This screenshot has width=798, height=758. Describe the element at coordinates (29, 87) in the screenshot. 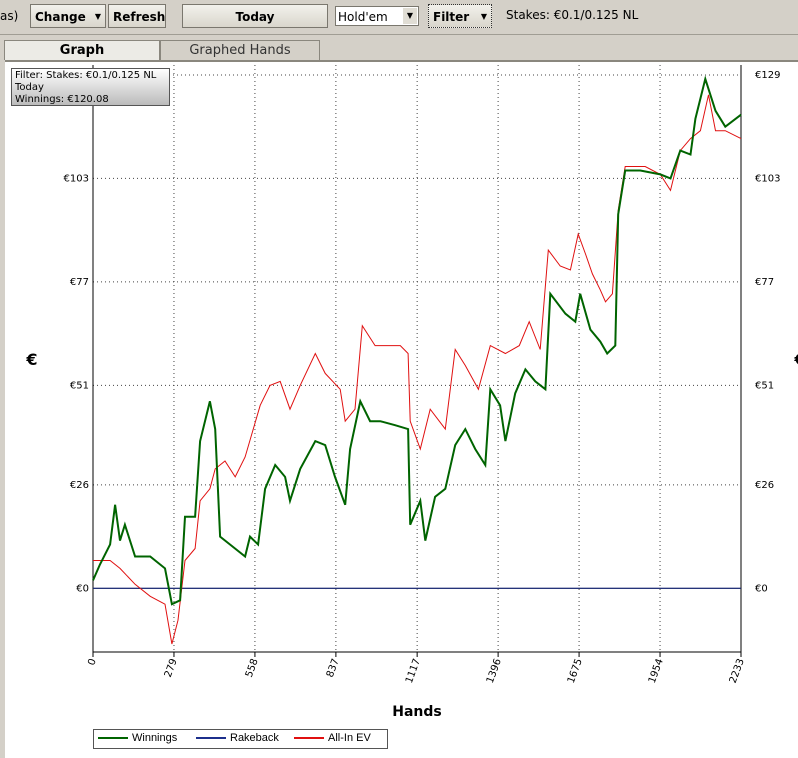

I see `info-line: Today` at that location.